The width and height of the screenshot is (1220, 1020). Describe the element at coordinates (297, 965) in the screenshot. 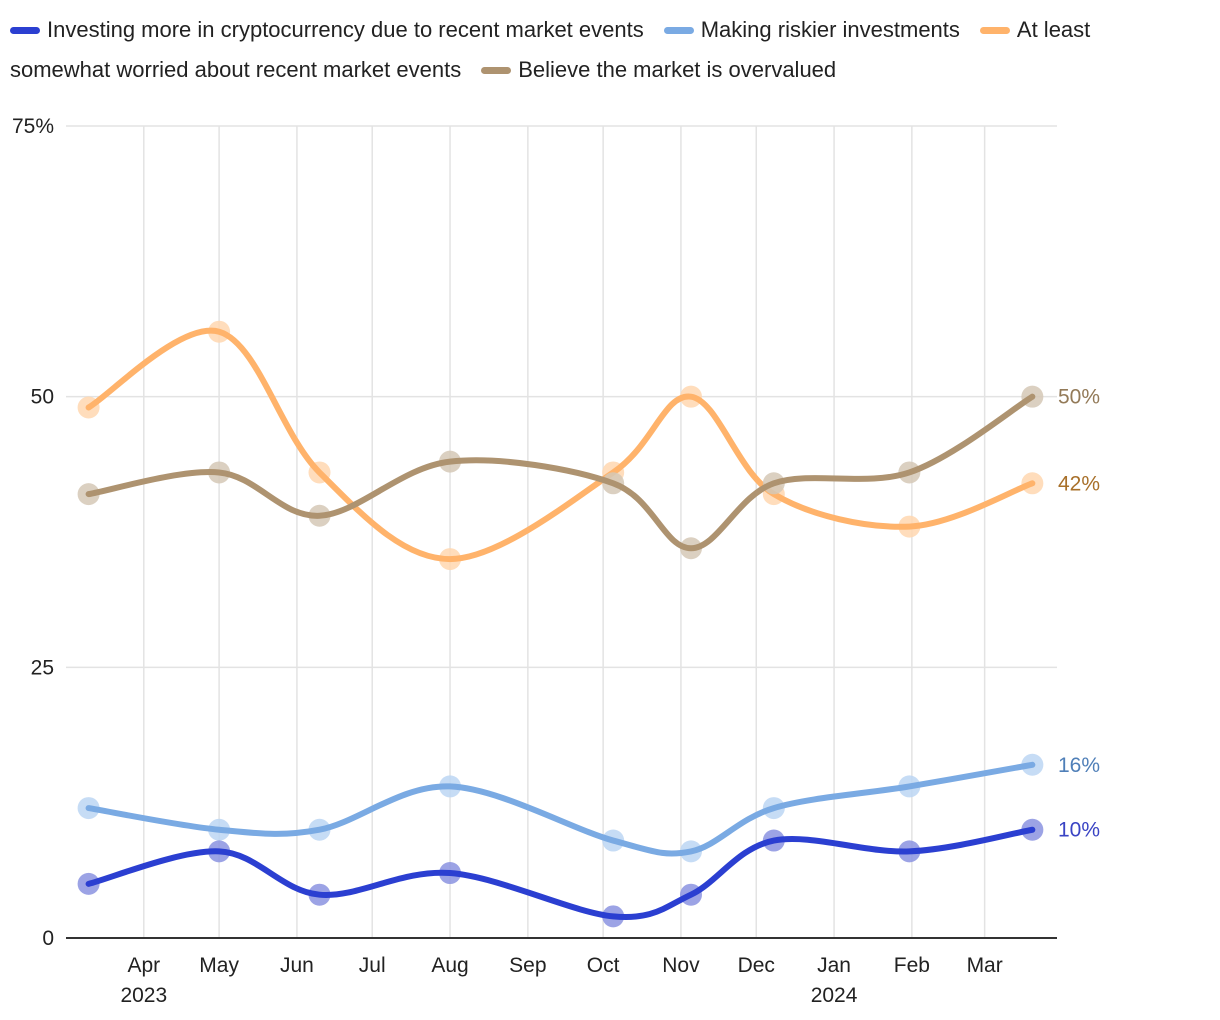

I see `x-tick-label: Jun` at that location.